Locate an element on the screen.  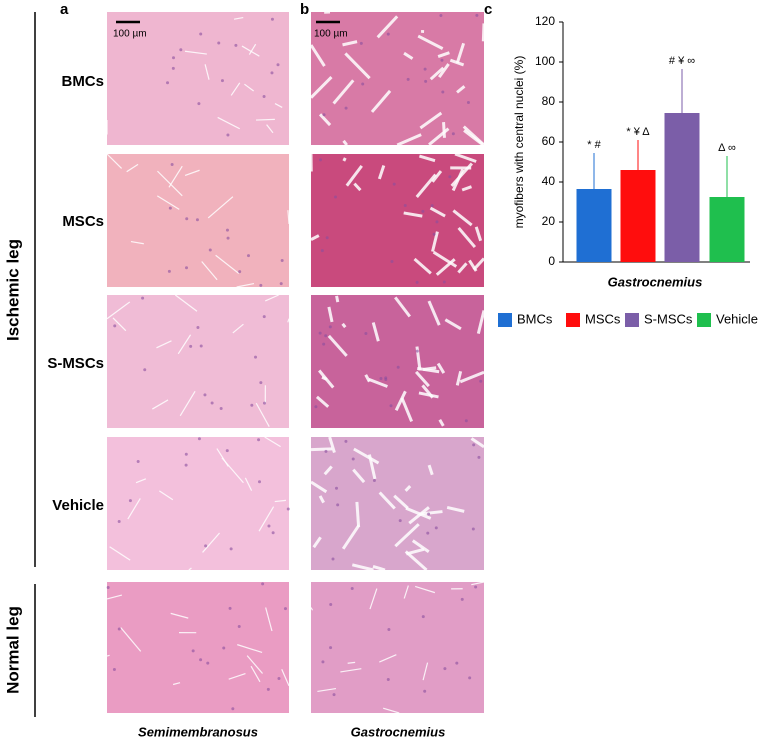
legend-label: Vehicle is located at coordinates (737, 318).